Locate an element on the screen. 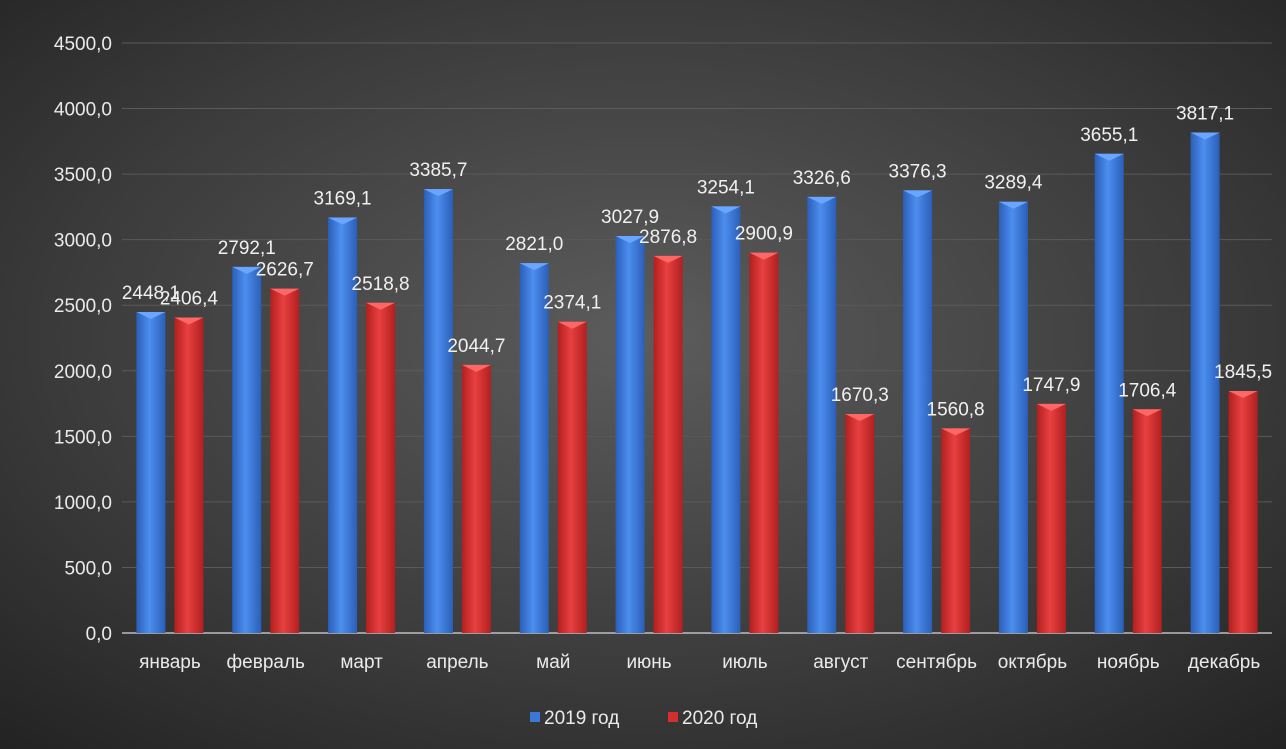 Image resolution: width=1286 pixels, height=749 pixels. y-tick-label: 4000,0 is located at coordinates (83, 110).